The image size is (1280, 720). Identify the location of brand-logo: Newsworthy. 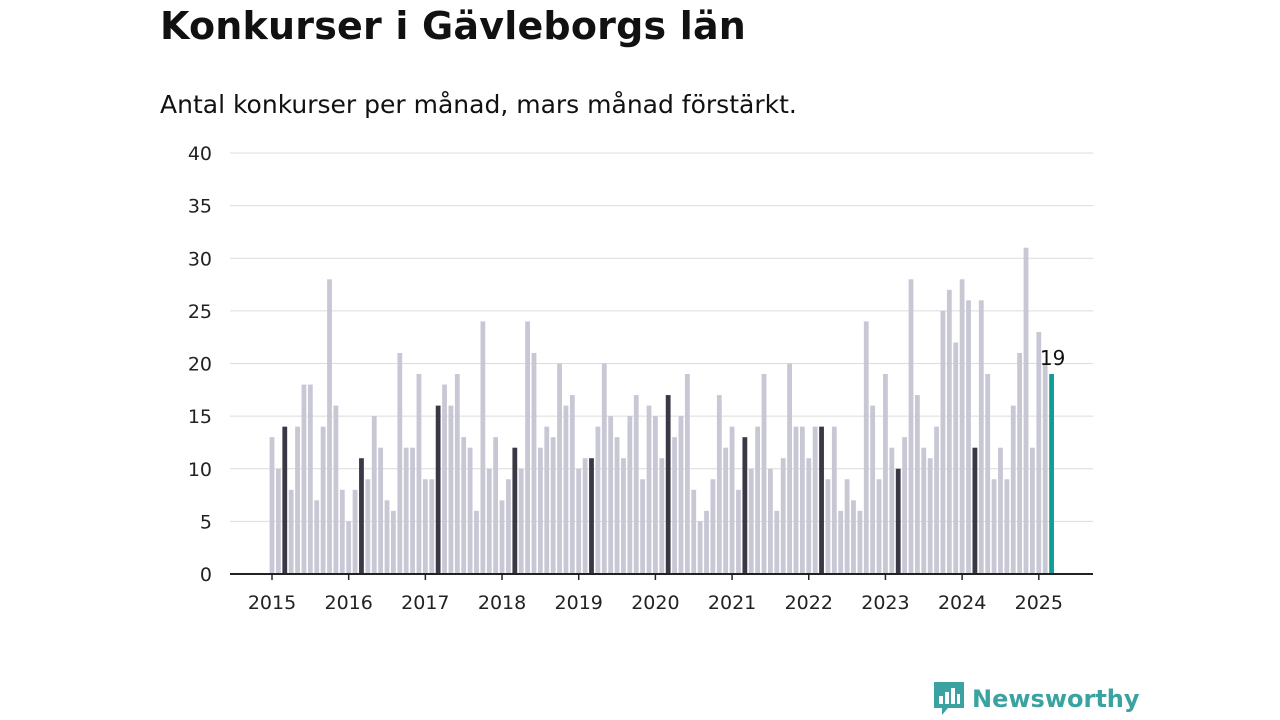
(1037, 699).